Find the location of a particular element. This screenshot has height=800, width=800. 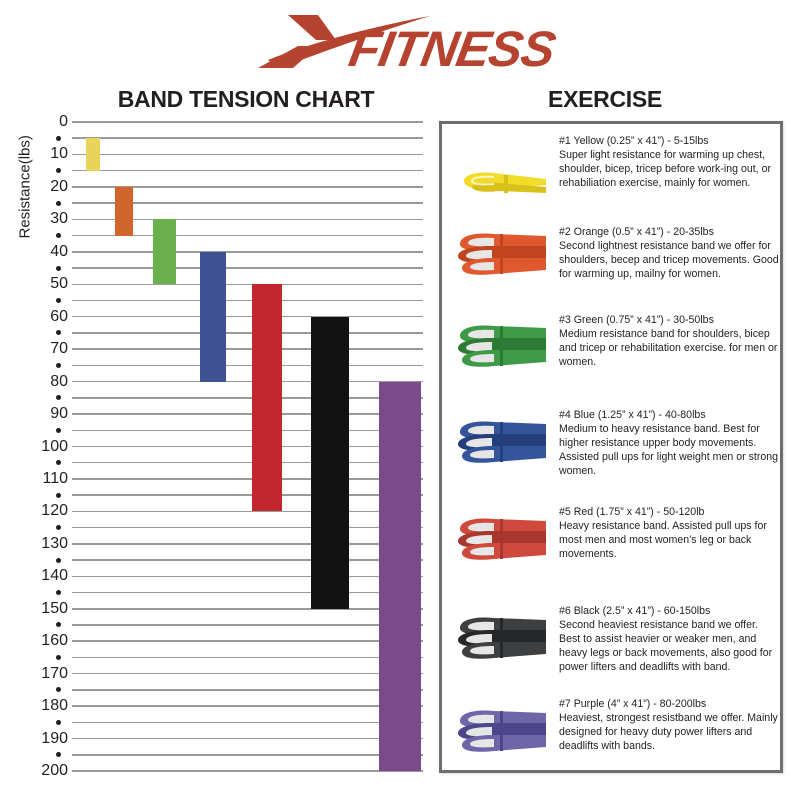

y-tick-label: 30 is located at coordinates (59, 219).